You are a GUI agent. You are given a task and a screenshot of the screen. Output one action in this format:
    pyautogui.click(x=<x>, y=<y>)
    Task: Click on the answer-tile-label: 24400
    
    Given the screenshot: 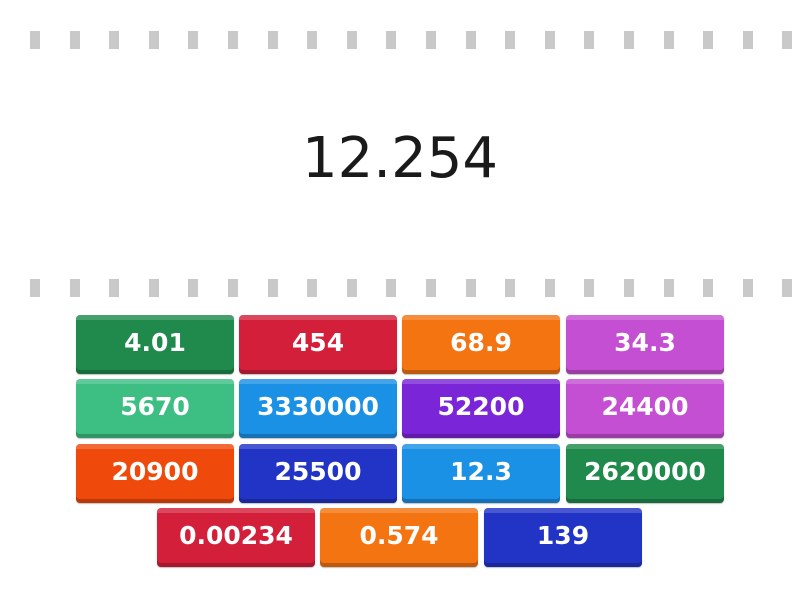 What is the action you would take?
    pyautogui.click(x=645, y=406)
    